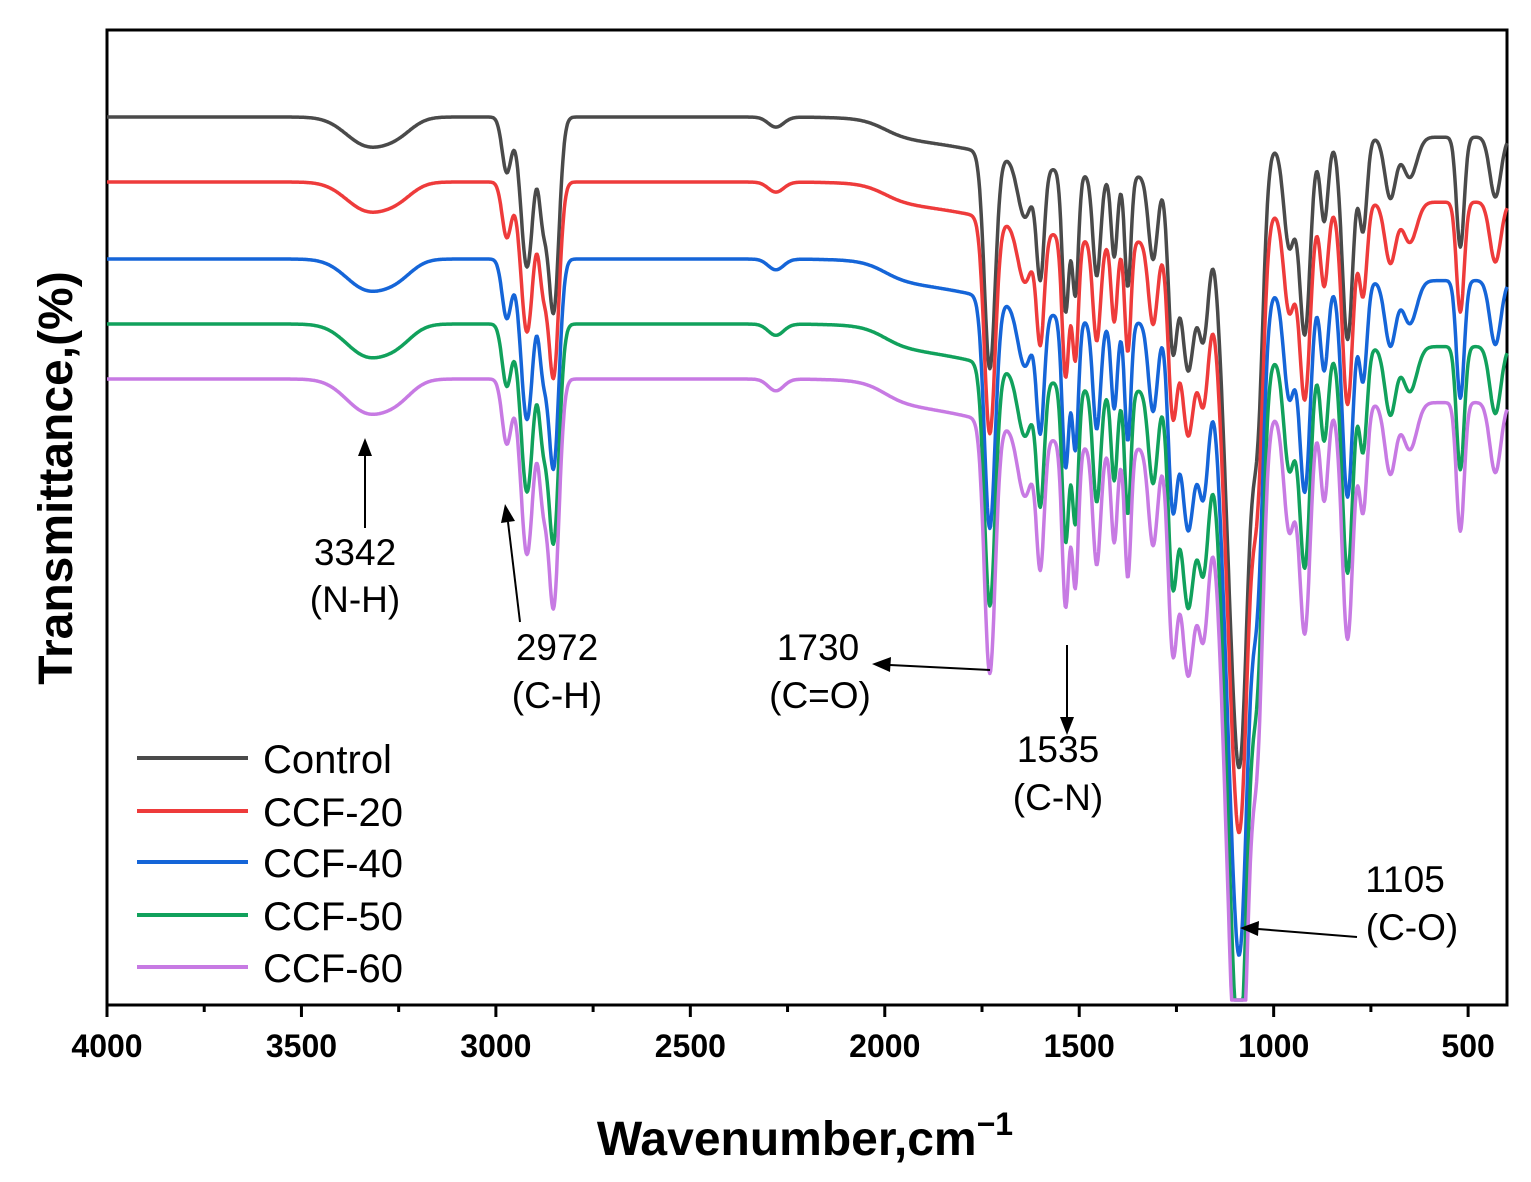 This screenshot has width=1531, height=1182. Describe the element at coordinates (355, 529) in the screenshot. I see `annotation-nh: 3342 (N-H)` at that location.